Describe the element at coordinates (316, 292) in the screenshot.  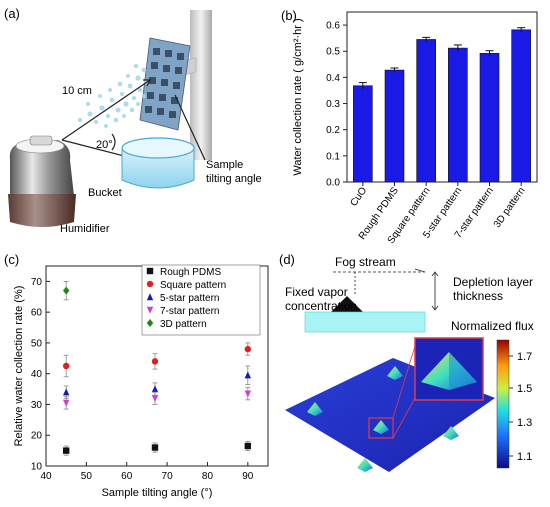
I see `fixed-vapor-label-1: Fixed vapor` at that location.